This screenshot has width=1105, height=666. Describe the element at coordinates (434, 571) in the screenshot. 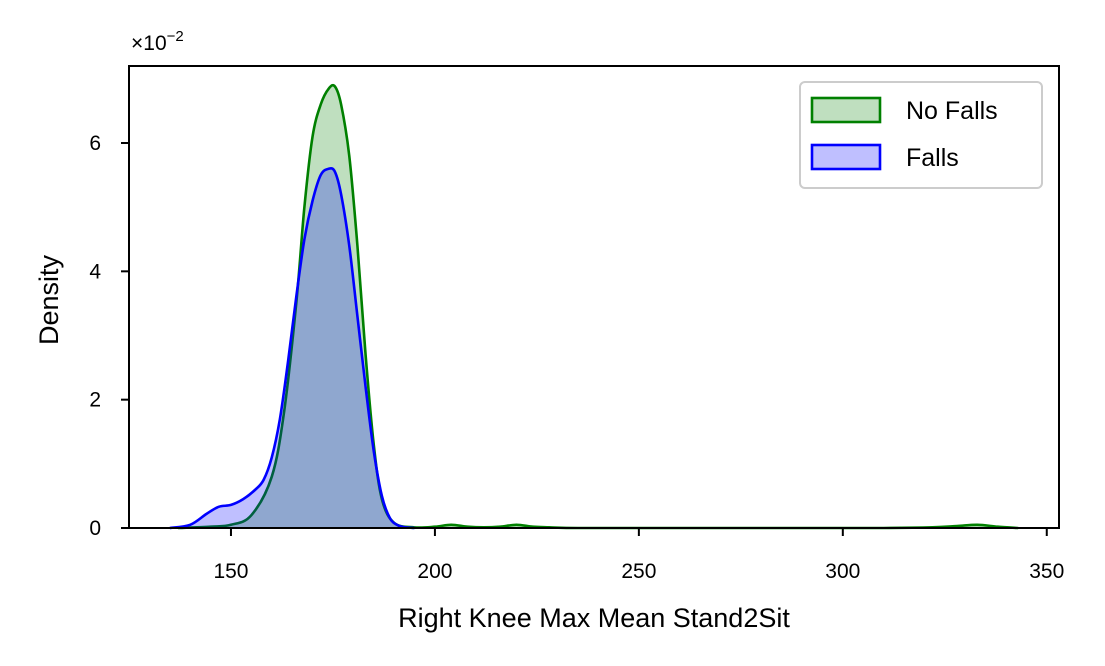

I see `x-tick-label-200: 200` at that location.